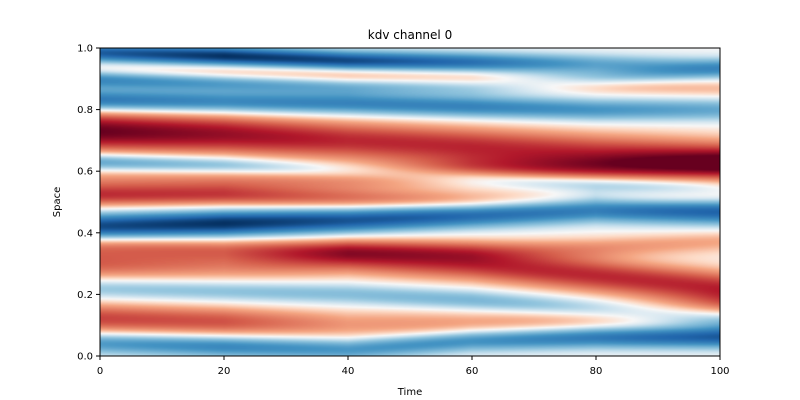 Image resolution: width=800 pixels, height=400 pixels. Describe the element at coordinates (224, 371) in the screenshot. I see `x-tick-label: 20` at that location.